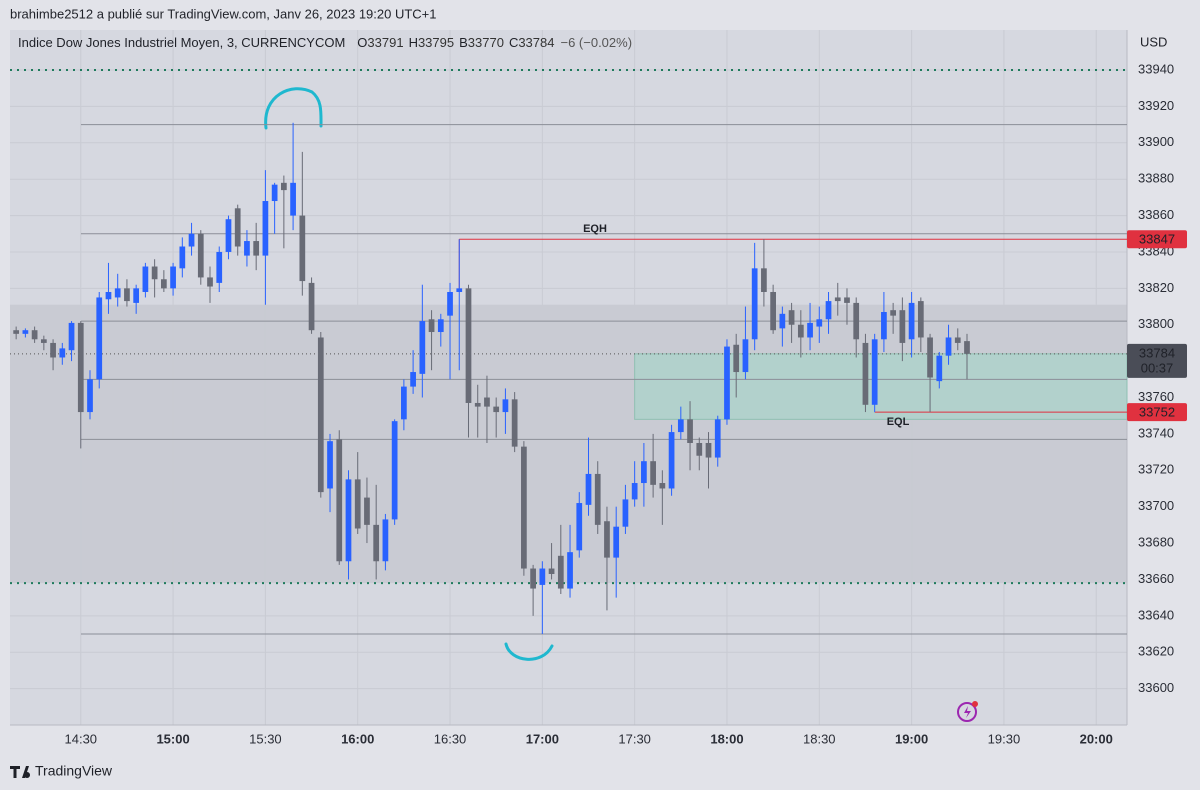  What do you see at coordinates (1153, 41) in the screenshot?
I see `axis-unit: USD` at bounding box center [1153, 41].